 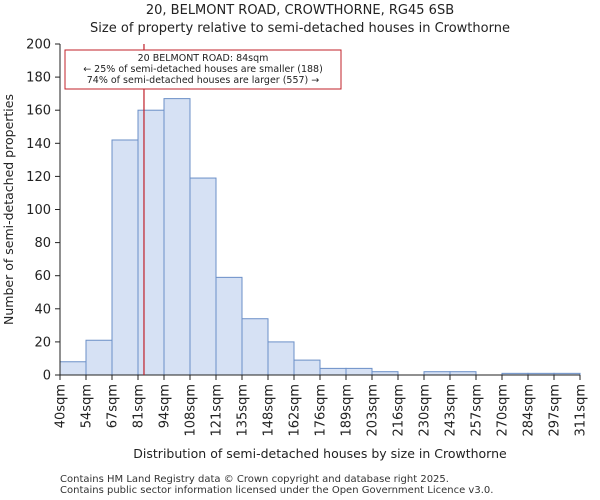 What do you see at coordinates (8, 209) in the screenshot?
I see `y-axis-label: Number of semi-detached properties` at bounding box center [8, 209].